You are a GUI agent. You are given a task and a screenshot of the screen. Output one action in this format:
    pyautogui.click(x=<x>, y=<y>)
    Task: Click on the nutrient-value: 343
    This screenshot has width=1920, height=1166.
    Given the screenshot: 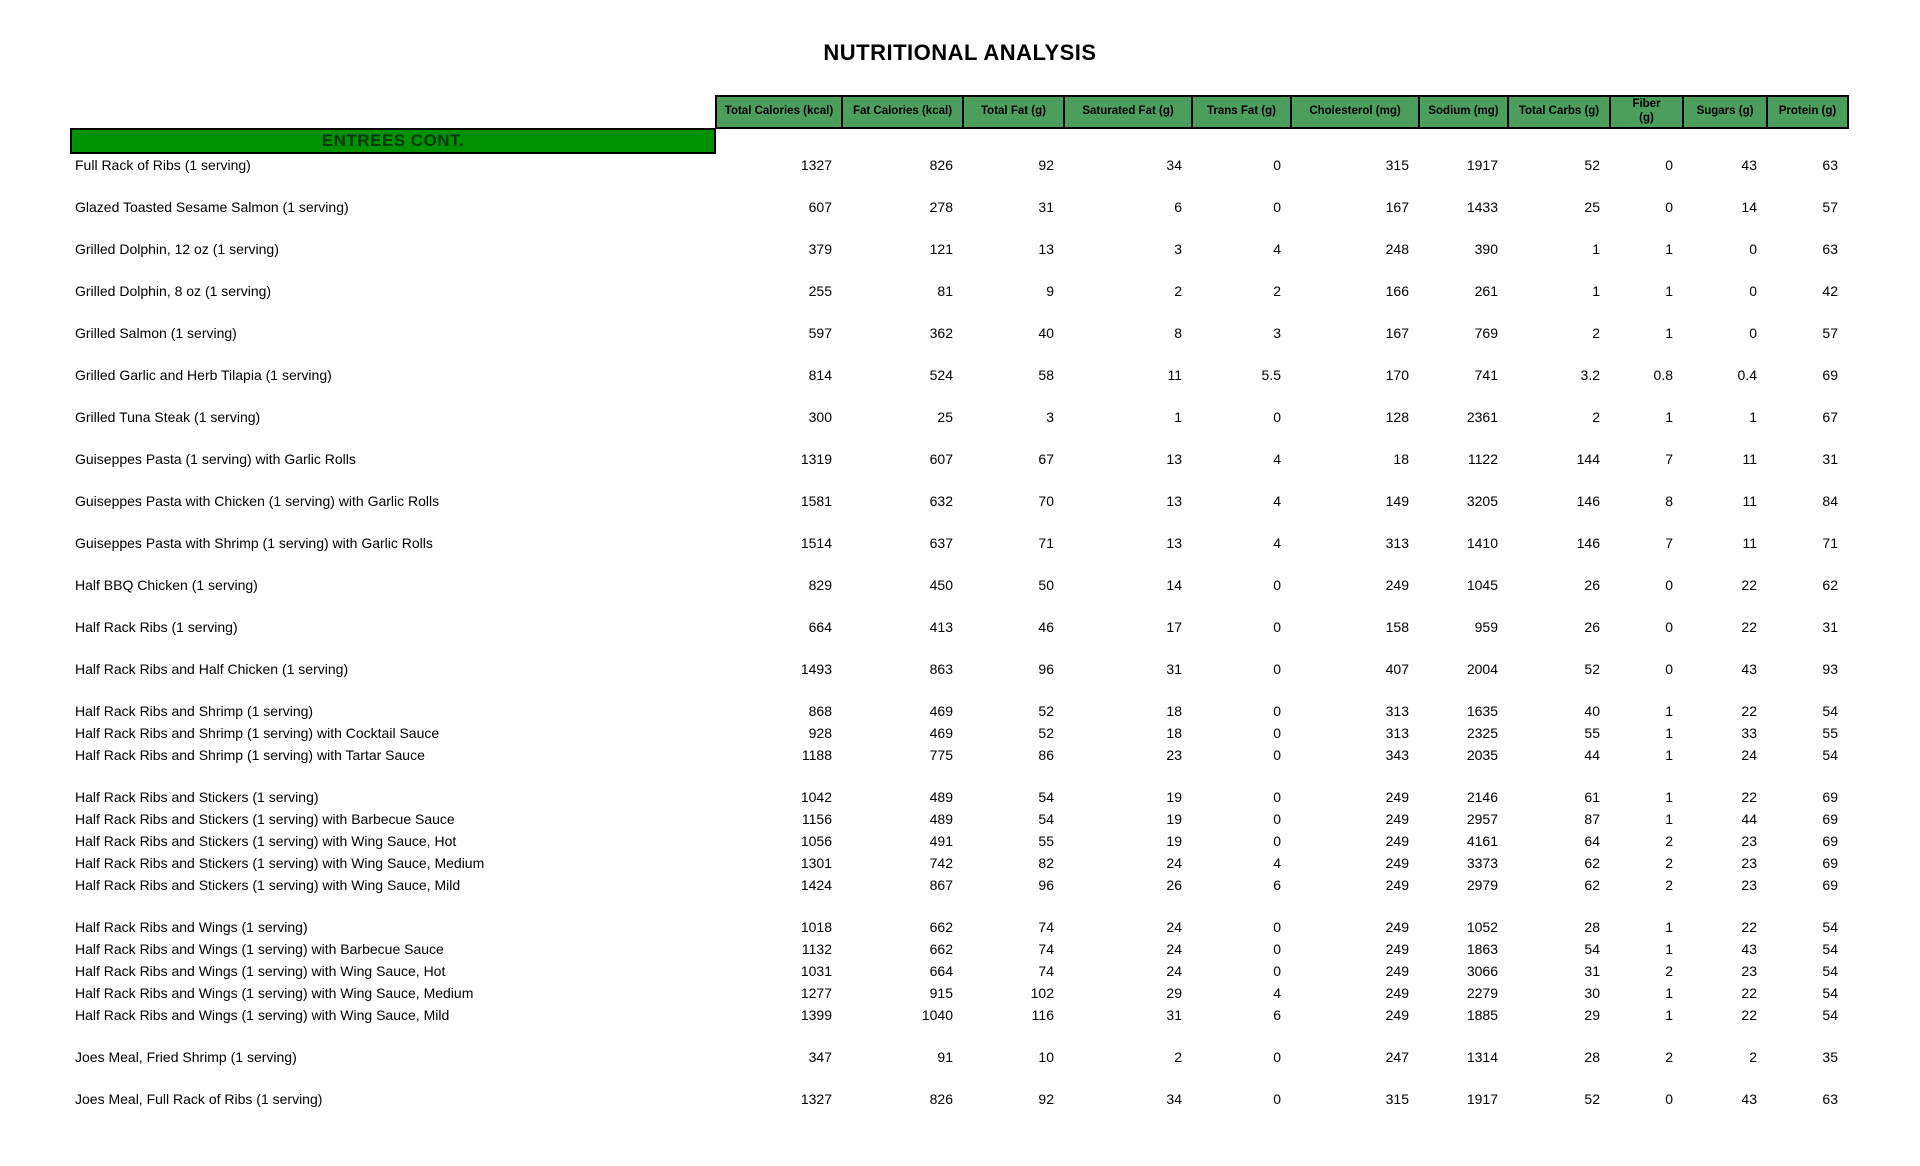 What is the action you would take?
    pyautogui.click(x=1397, y=755)
    